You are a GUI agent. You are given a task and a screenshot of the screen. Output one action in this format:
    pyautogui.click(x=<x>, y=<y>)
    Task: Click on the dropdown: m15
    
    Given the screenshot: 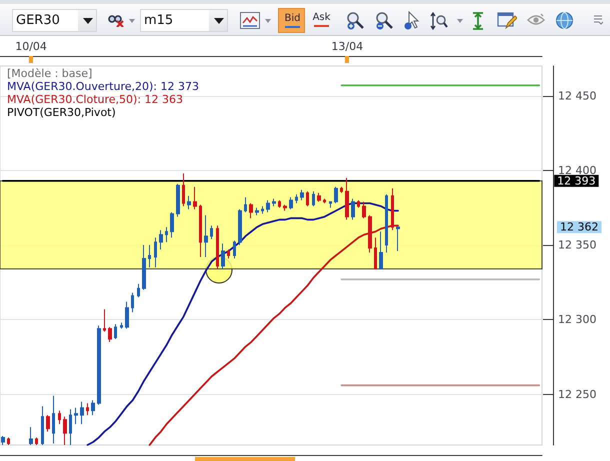 What is the action you would take?
    pyautogui.click(x=184, y=20)
    